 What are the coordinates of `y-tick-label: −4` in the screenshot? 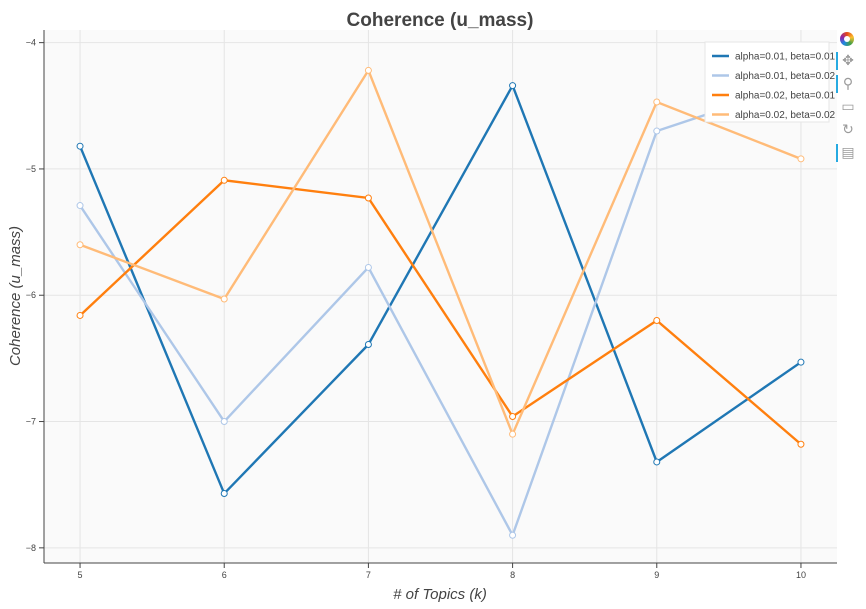 It's located at (31, 43).